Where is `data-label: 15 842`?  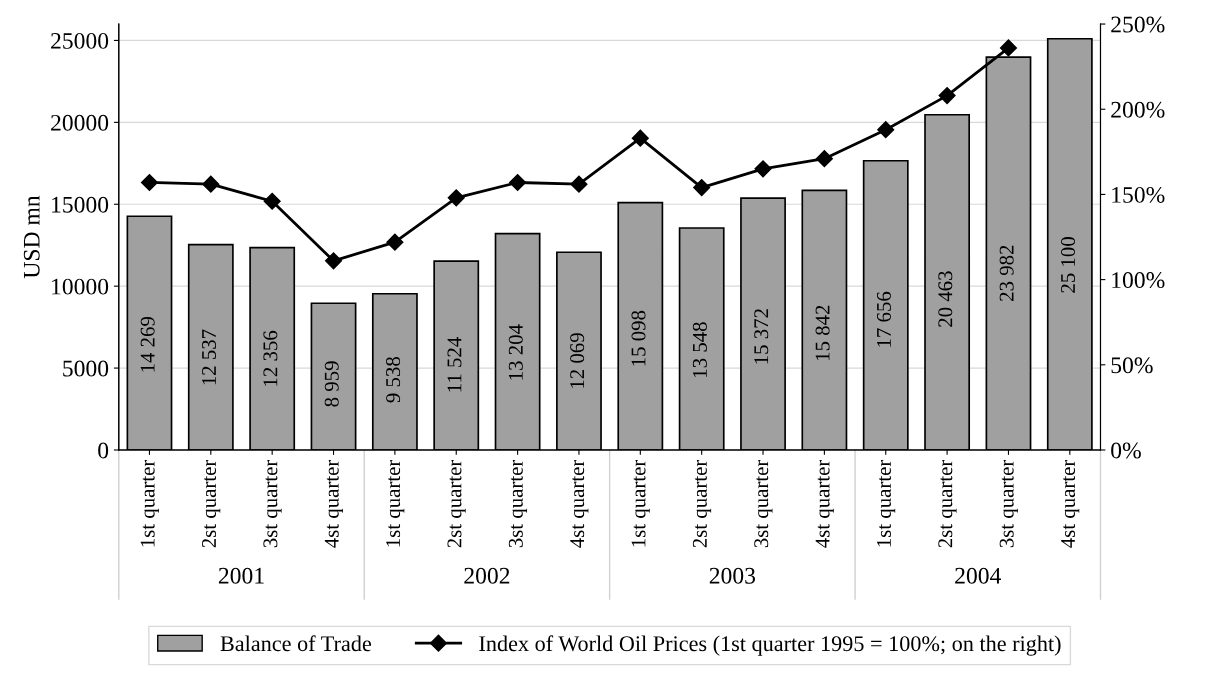
data-label: 15 842 is located at coordinates (822, 333).